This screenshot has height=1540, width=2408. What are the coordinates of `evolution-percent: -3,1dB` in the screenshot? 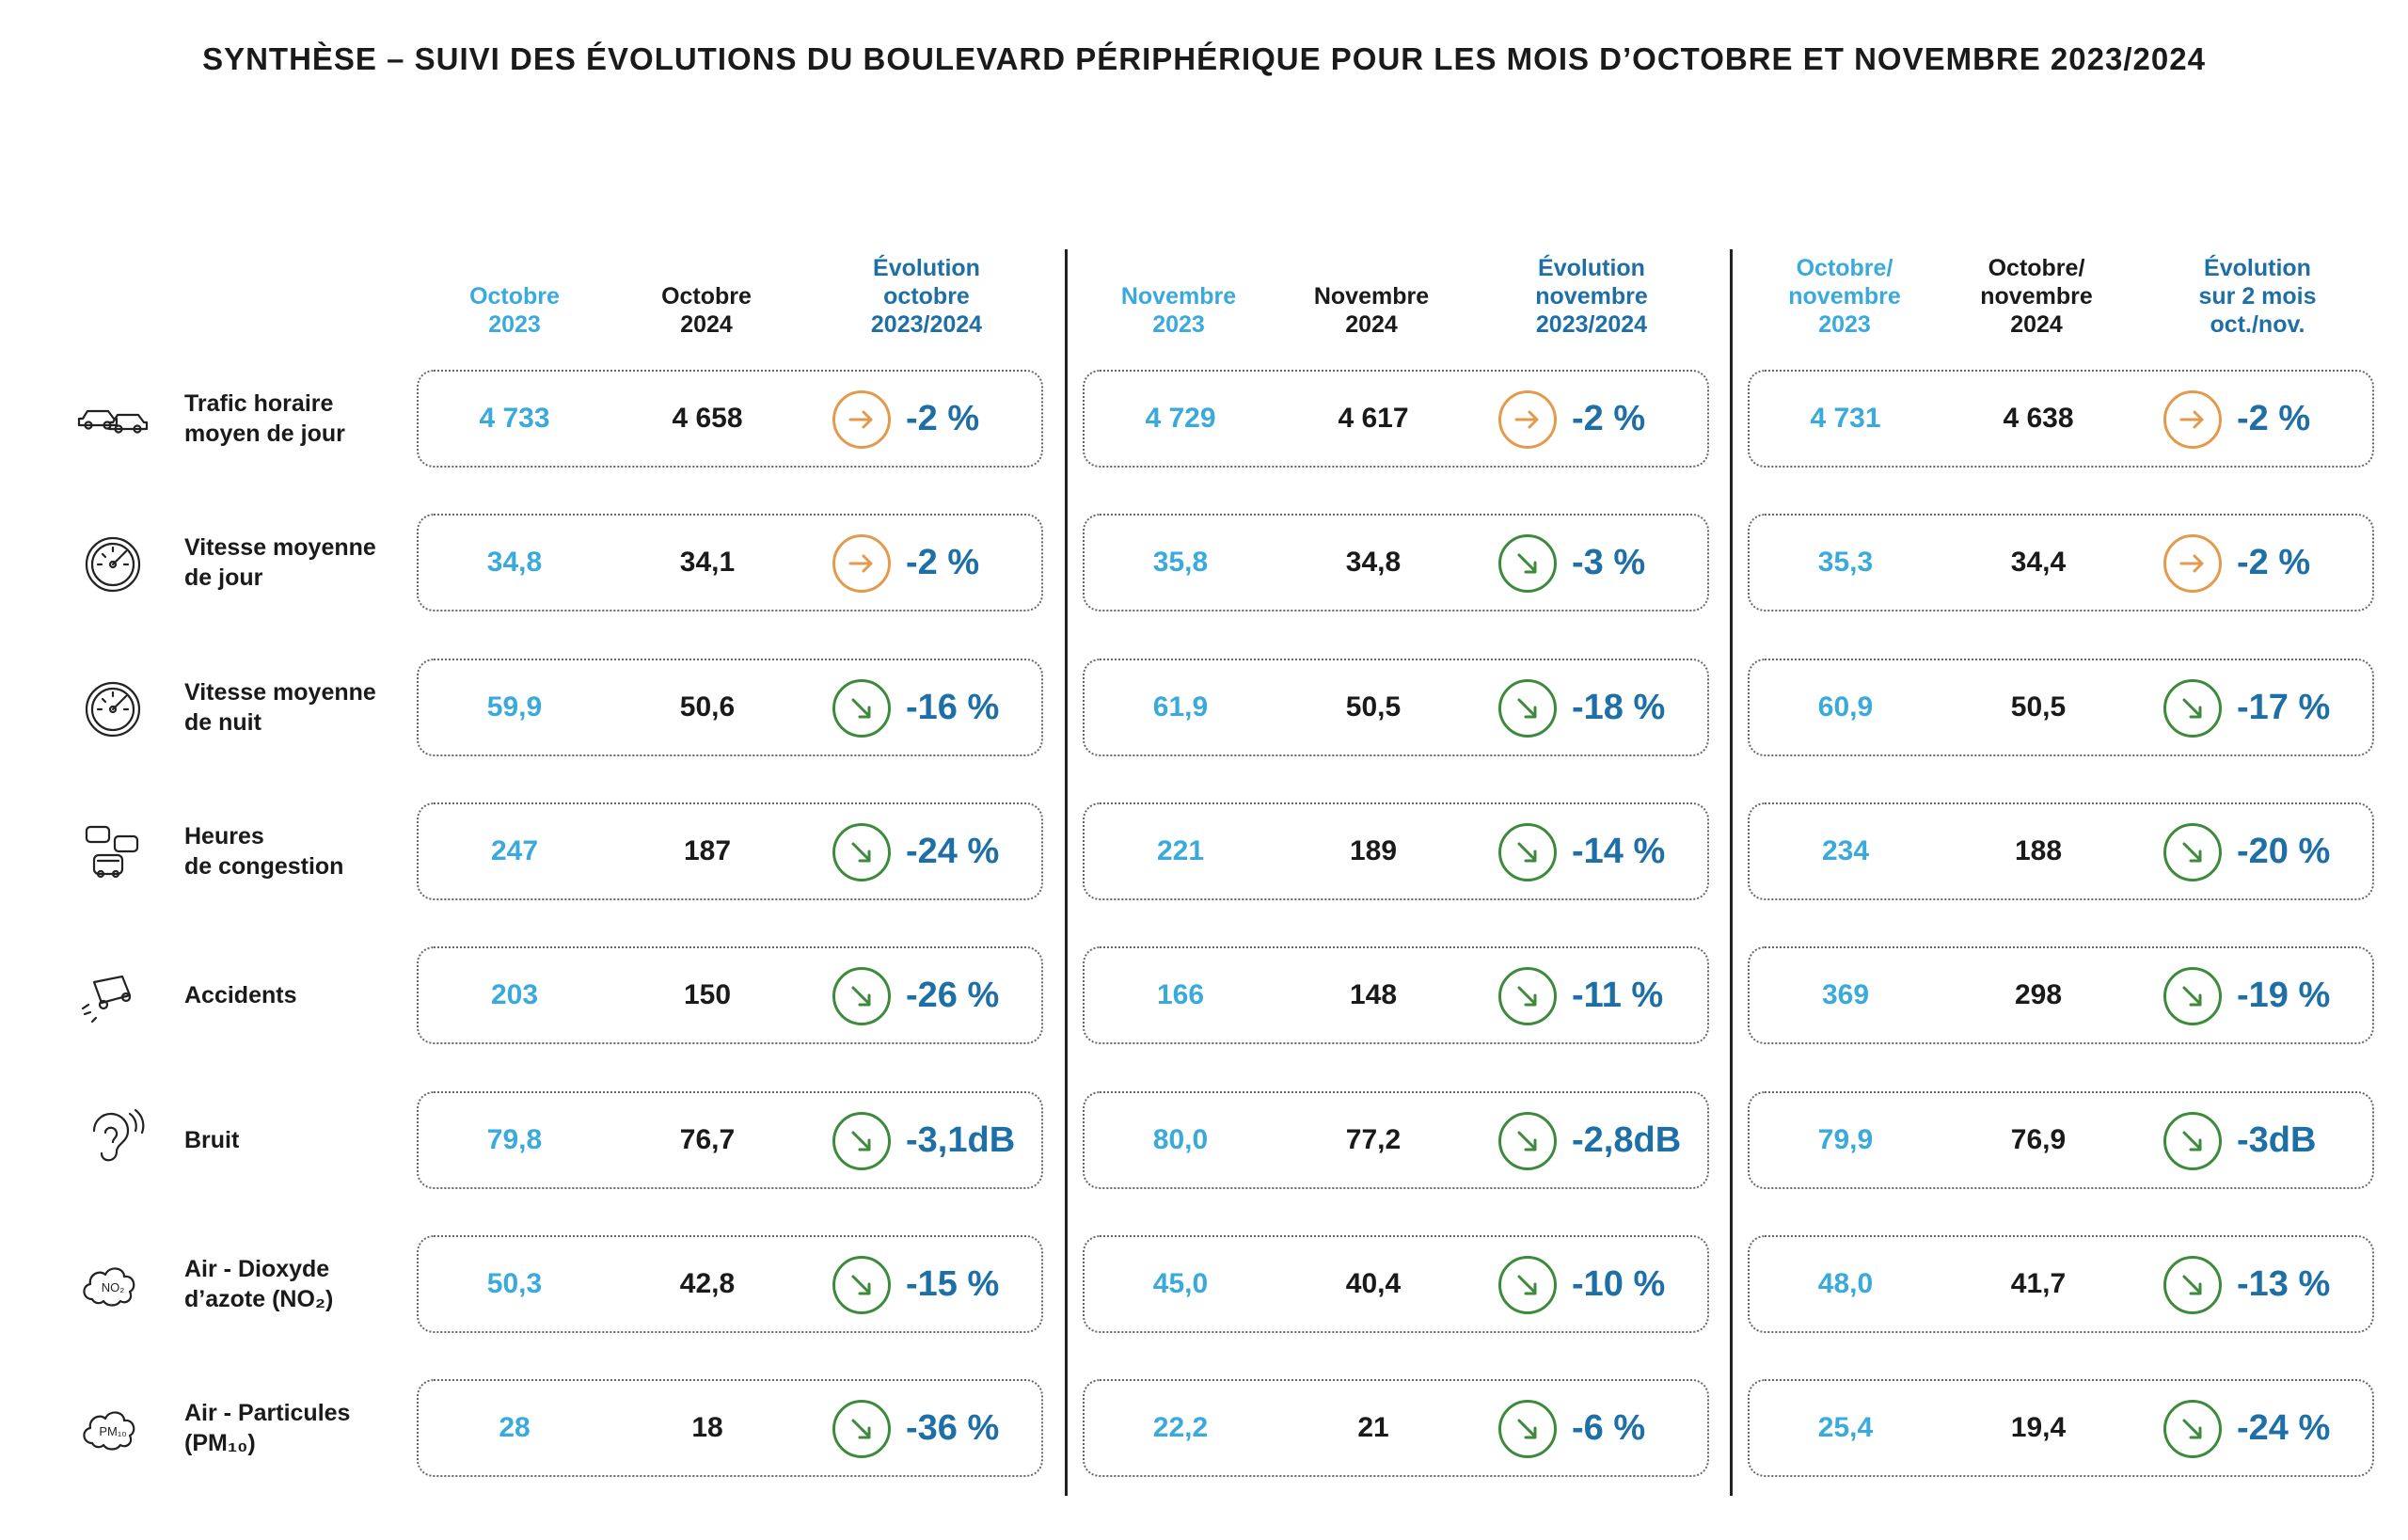 It's located at (961, 1140).